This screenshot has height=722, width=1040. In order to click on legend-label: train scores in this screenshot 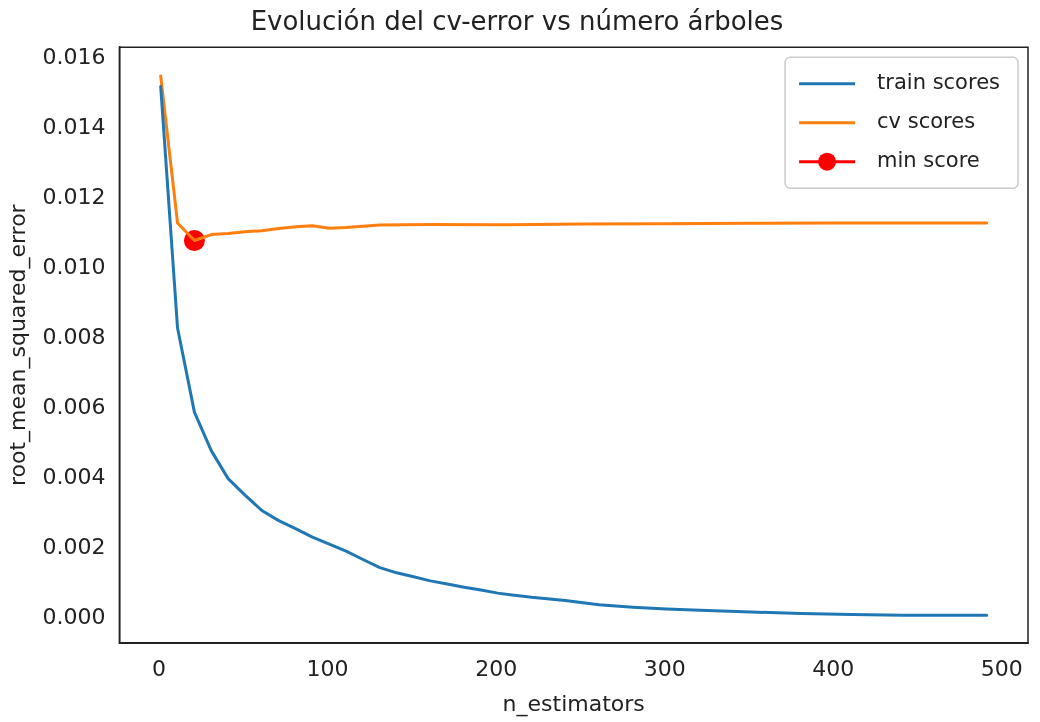, I will do `click(939, 82)`.